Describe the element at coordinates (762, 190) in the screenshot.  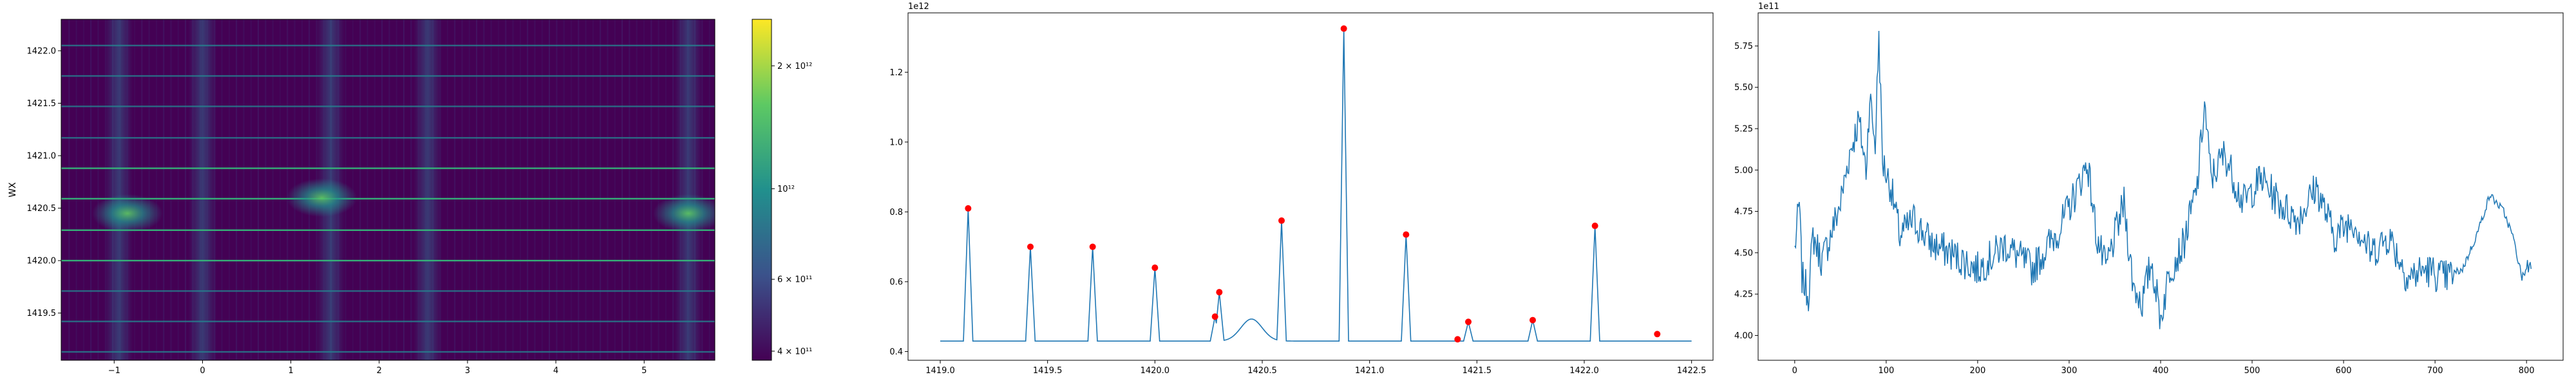
I see `colorbar` at that location.